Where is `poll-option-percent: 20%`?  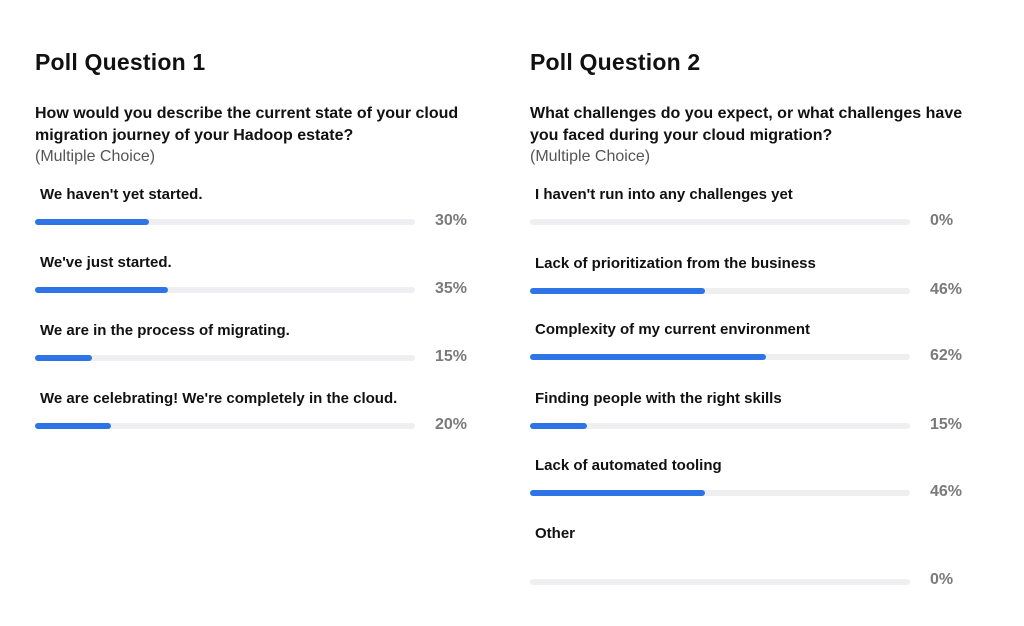 poll-option-percent: 20% is located at coordinates (451, 424).